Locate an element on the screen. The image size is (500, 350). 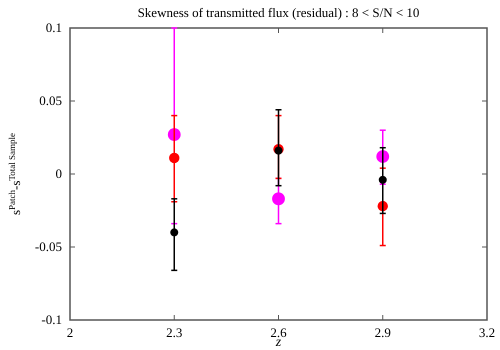
x-tick-label: 2 is located at coordinates (70, 332).